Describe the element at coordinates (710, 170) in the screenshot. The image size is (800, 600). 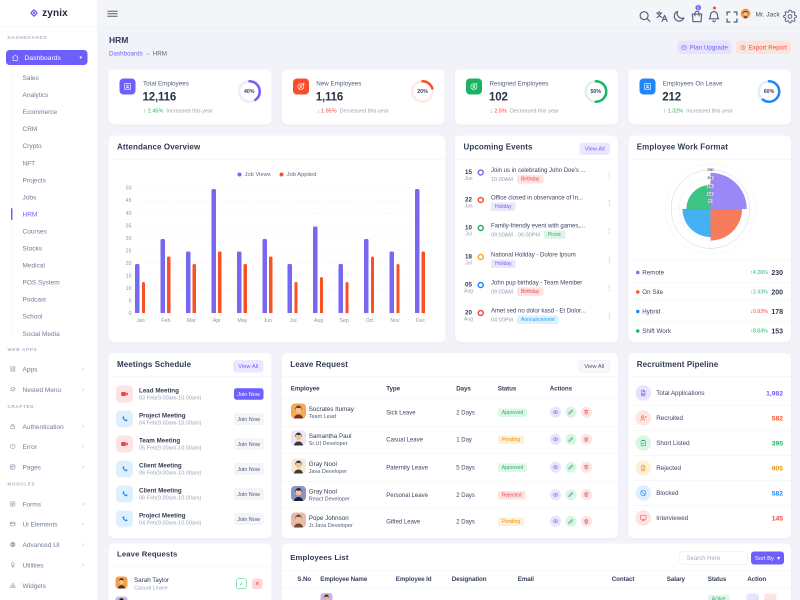
I see `svg-text: 250` at that location.